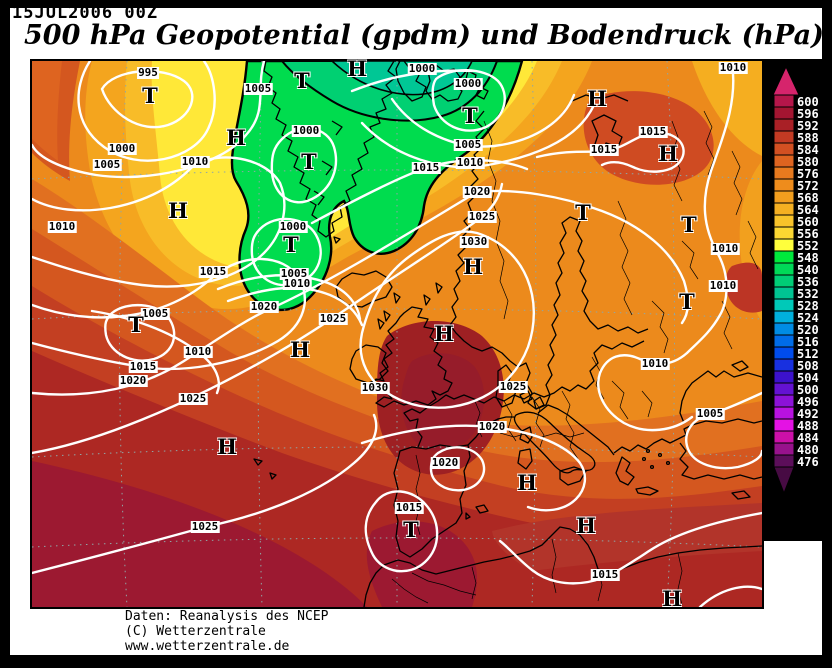 This screenshot has height=668, width=832. Describe the element at coordinates (808, 414) in the screenshot. I see `svg-text: 492` at that location.